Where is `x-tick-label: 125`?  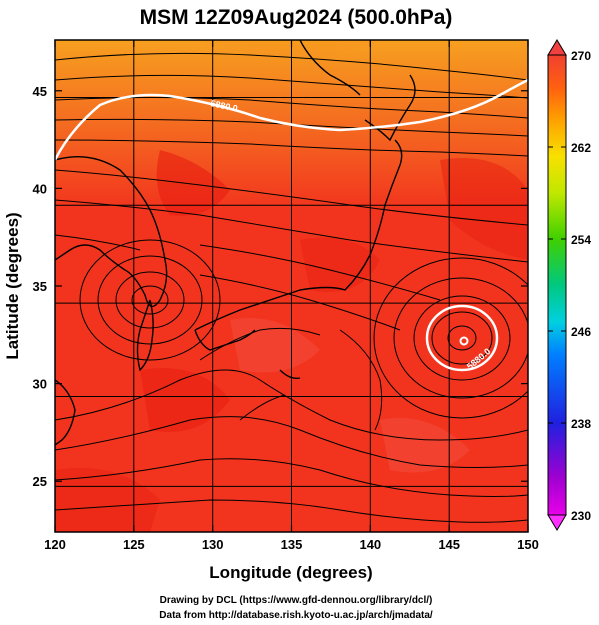
x-tick-label: 125 is located at coordinates (134, 544).